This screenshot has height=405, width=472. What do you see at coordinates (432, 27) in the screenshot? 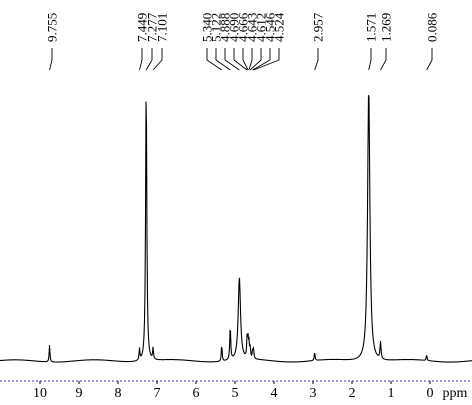
I see `peak-label: 0.086` at bounding box center [432, 27].